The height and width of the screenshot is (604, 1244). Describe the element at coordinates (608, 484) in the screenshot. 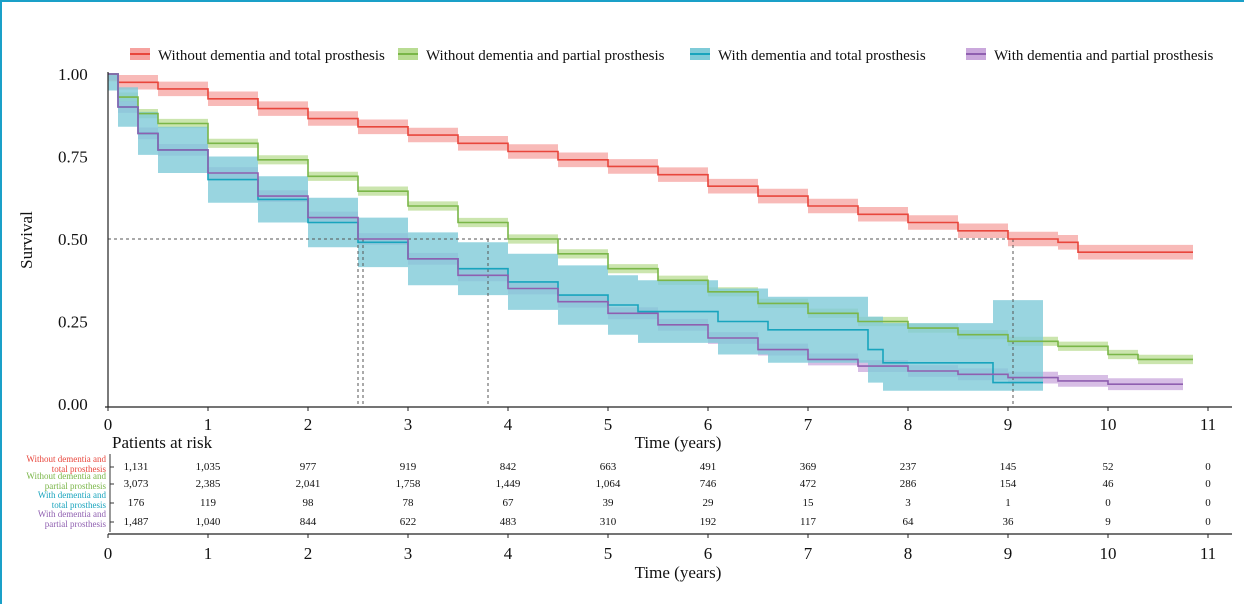

I see `risk-value: 1,064` at that location.